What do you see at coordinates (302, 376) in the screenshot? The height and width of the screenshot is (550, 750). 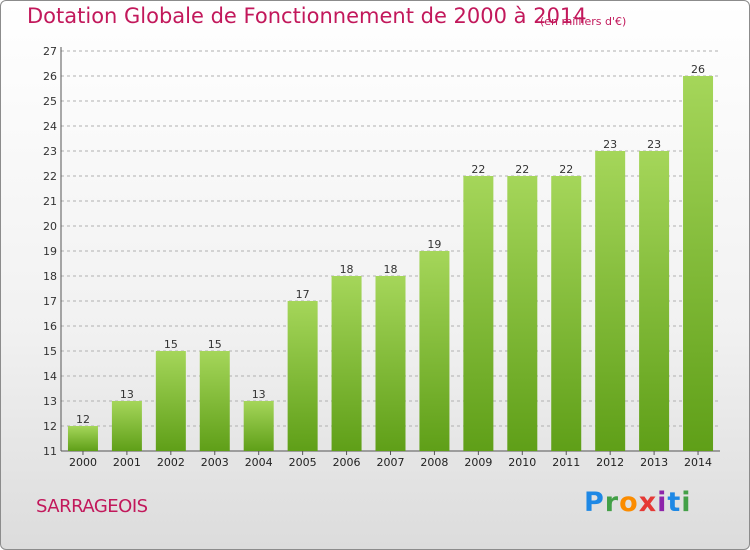 I see `bar-2005` at bounding box center [302, 376].